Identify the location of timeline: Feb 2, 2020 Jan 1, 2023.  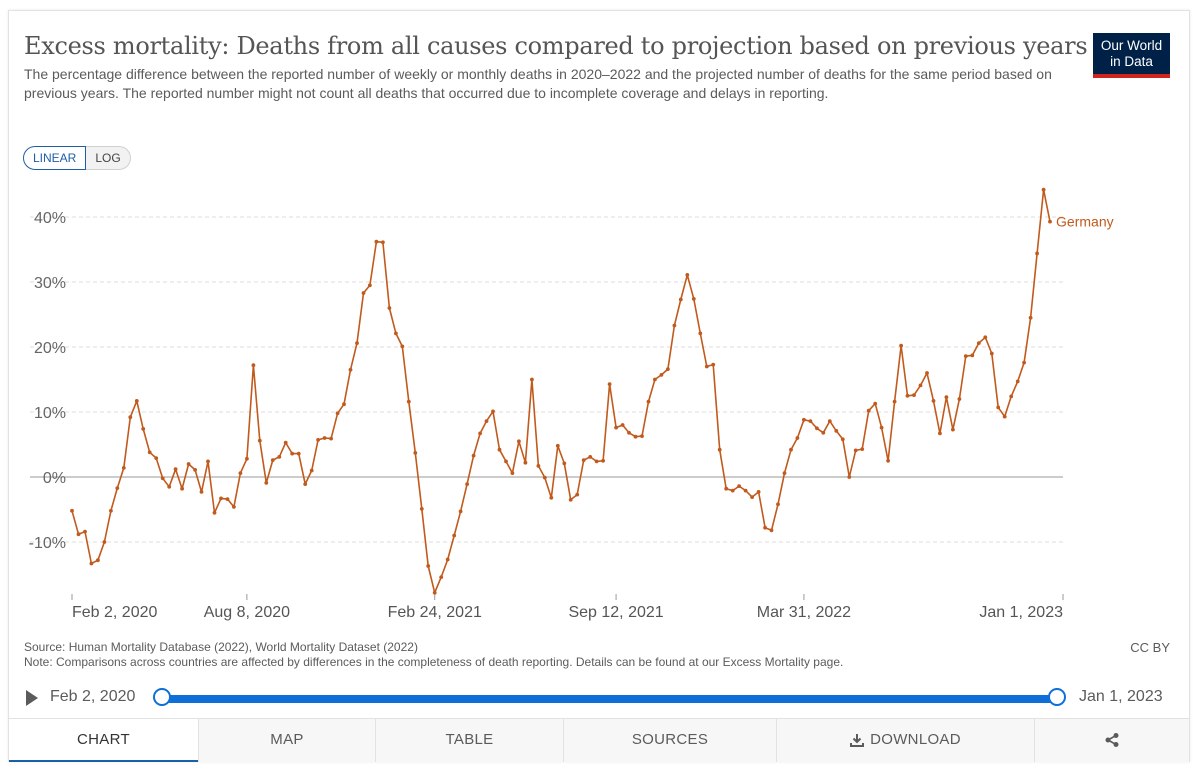
(599, 699).